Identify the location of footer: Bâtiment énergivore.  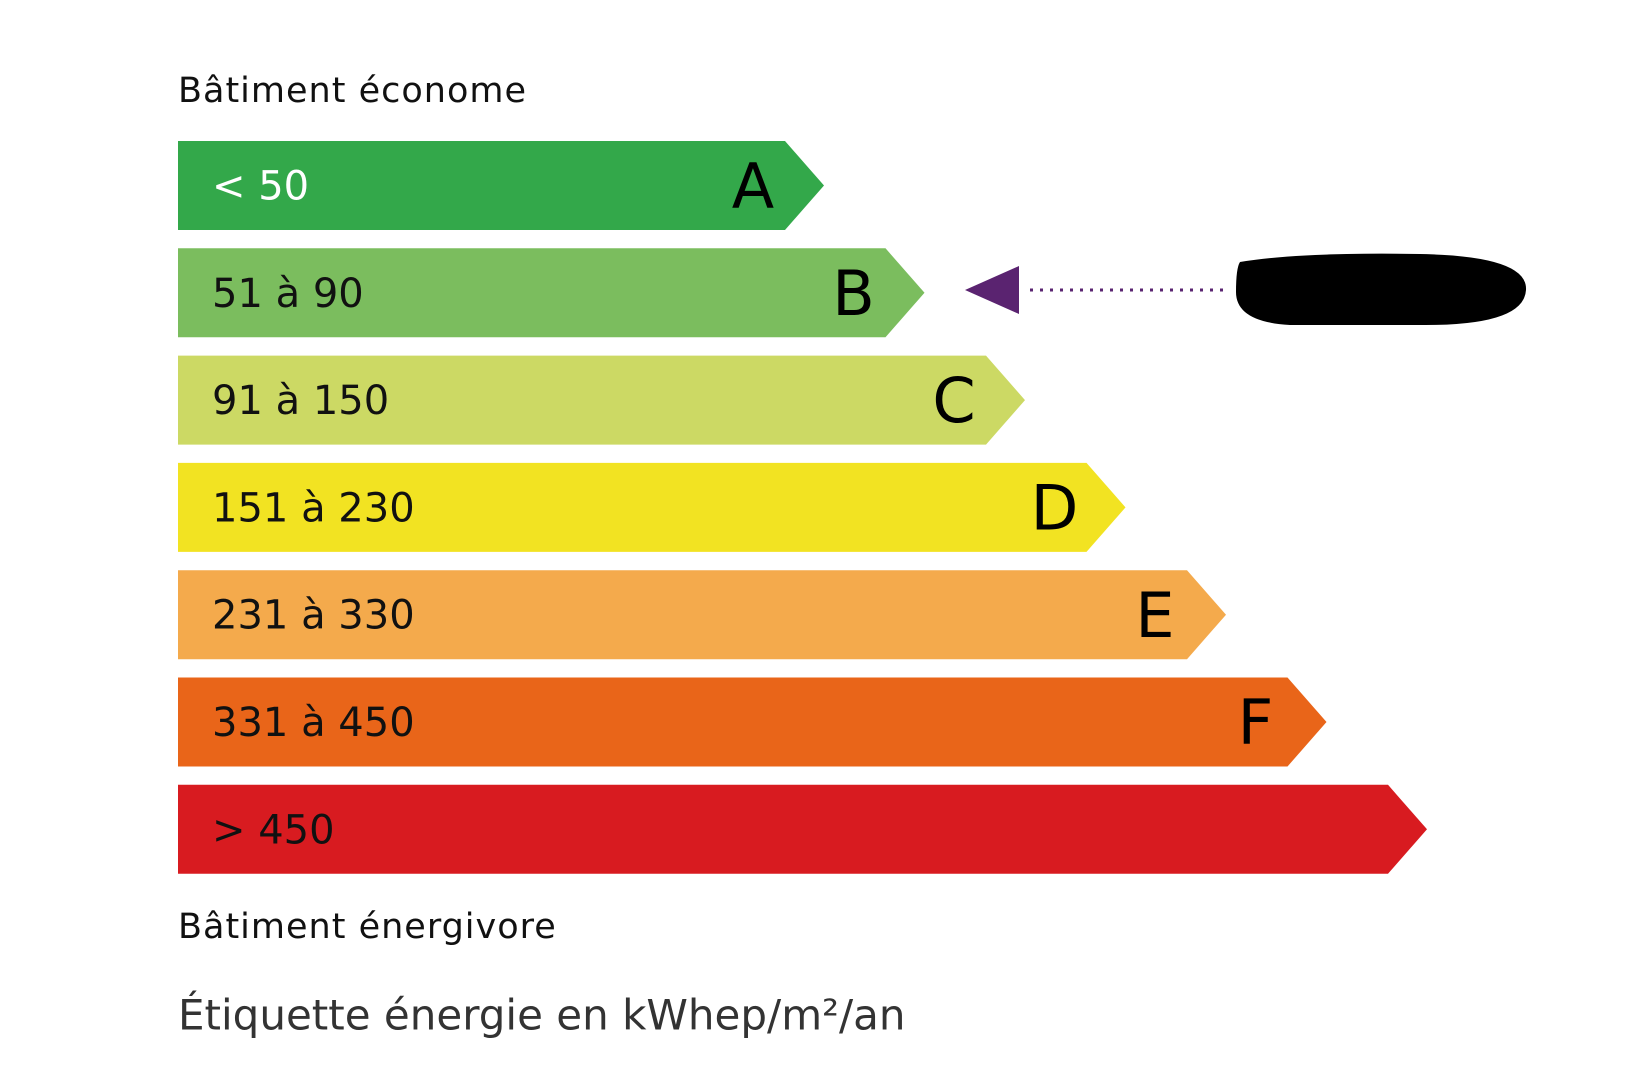
(367, 927).